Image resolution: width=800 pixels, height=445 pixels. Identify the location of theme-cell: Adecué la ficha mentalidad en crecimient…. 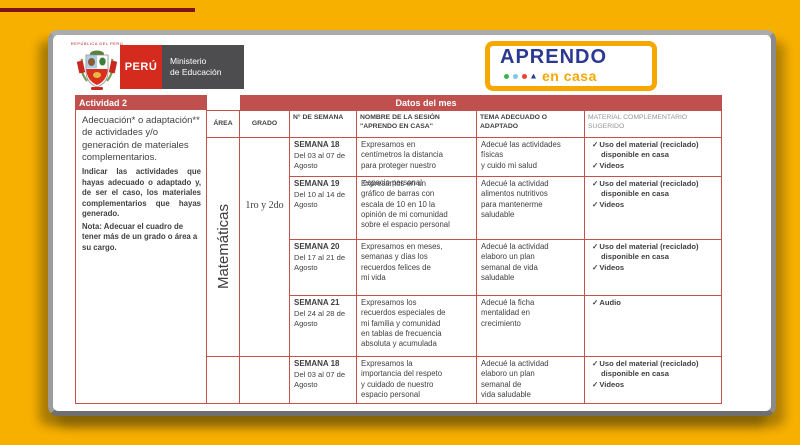
(531, 326).